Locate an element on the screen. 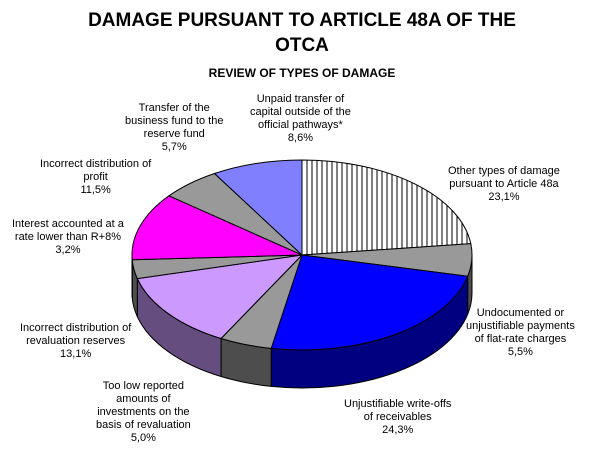 The image size is (604, 455). chart-title-line-2: OTCA is located at coordinates (302, 45).